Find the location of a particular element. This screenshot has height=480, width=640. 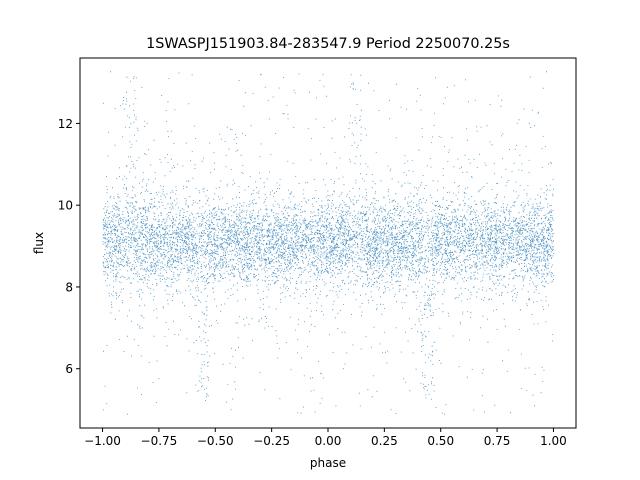

y-axis-label: flux is located at coordinates (39, 243).